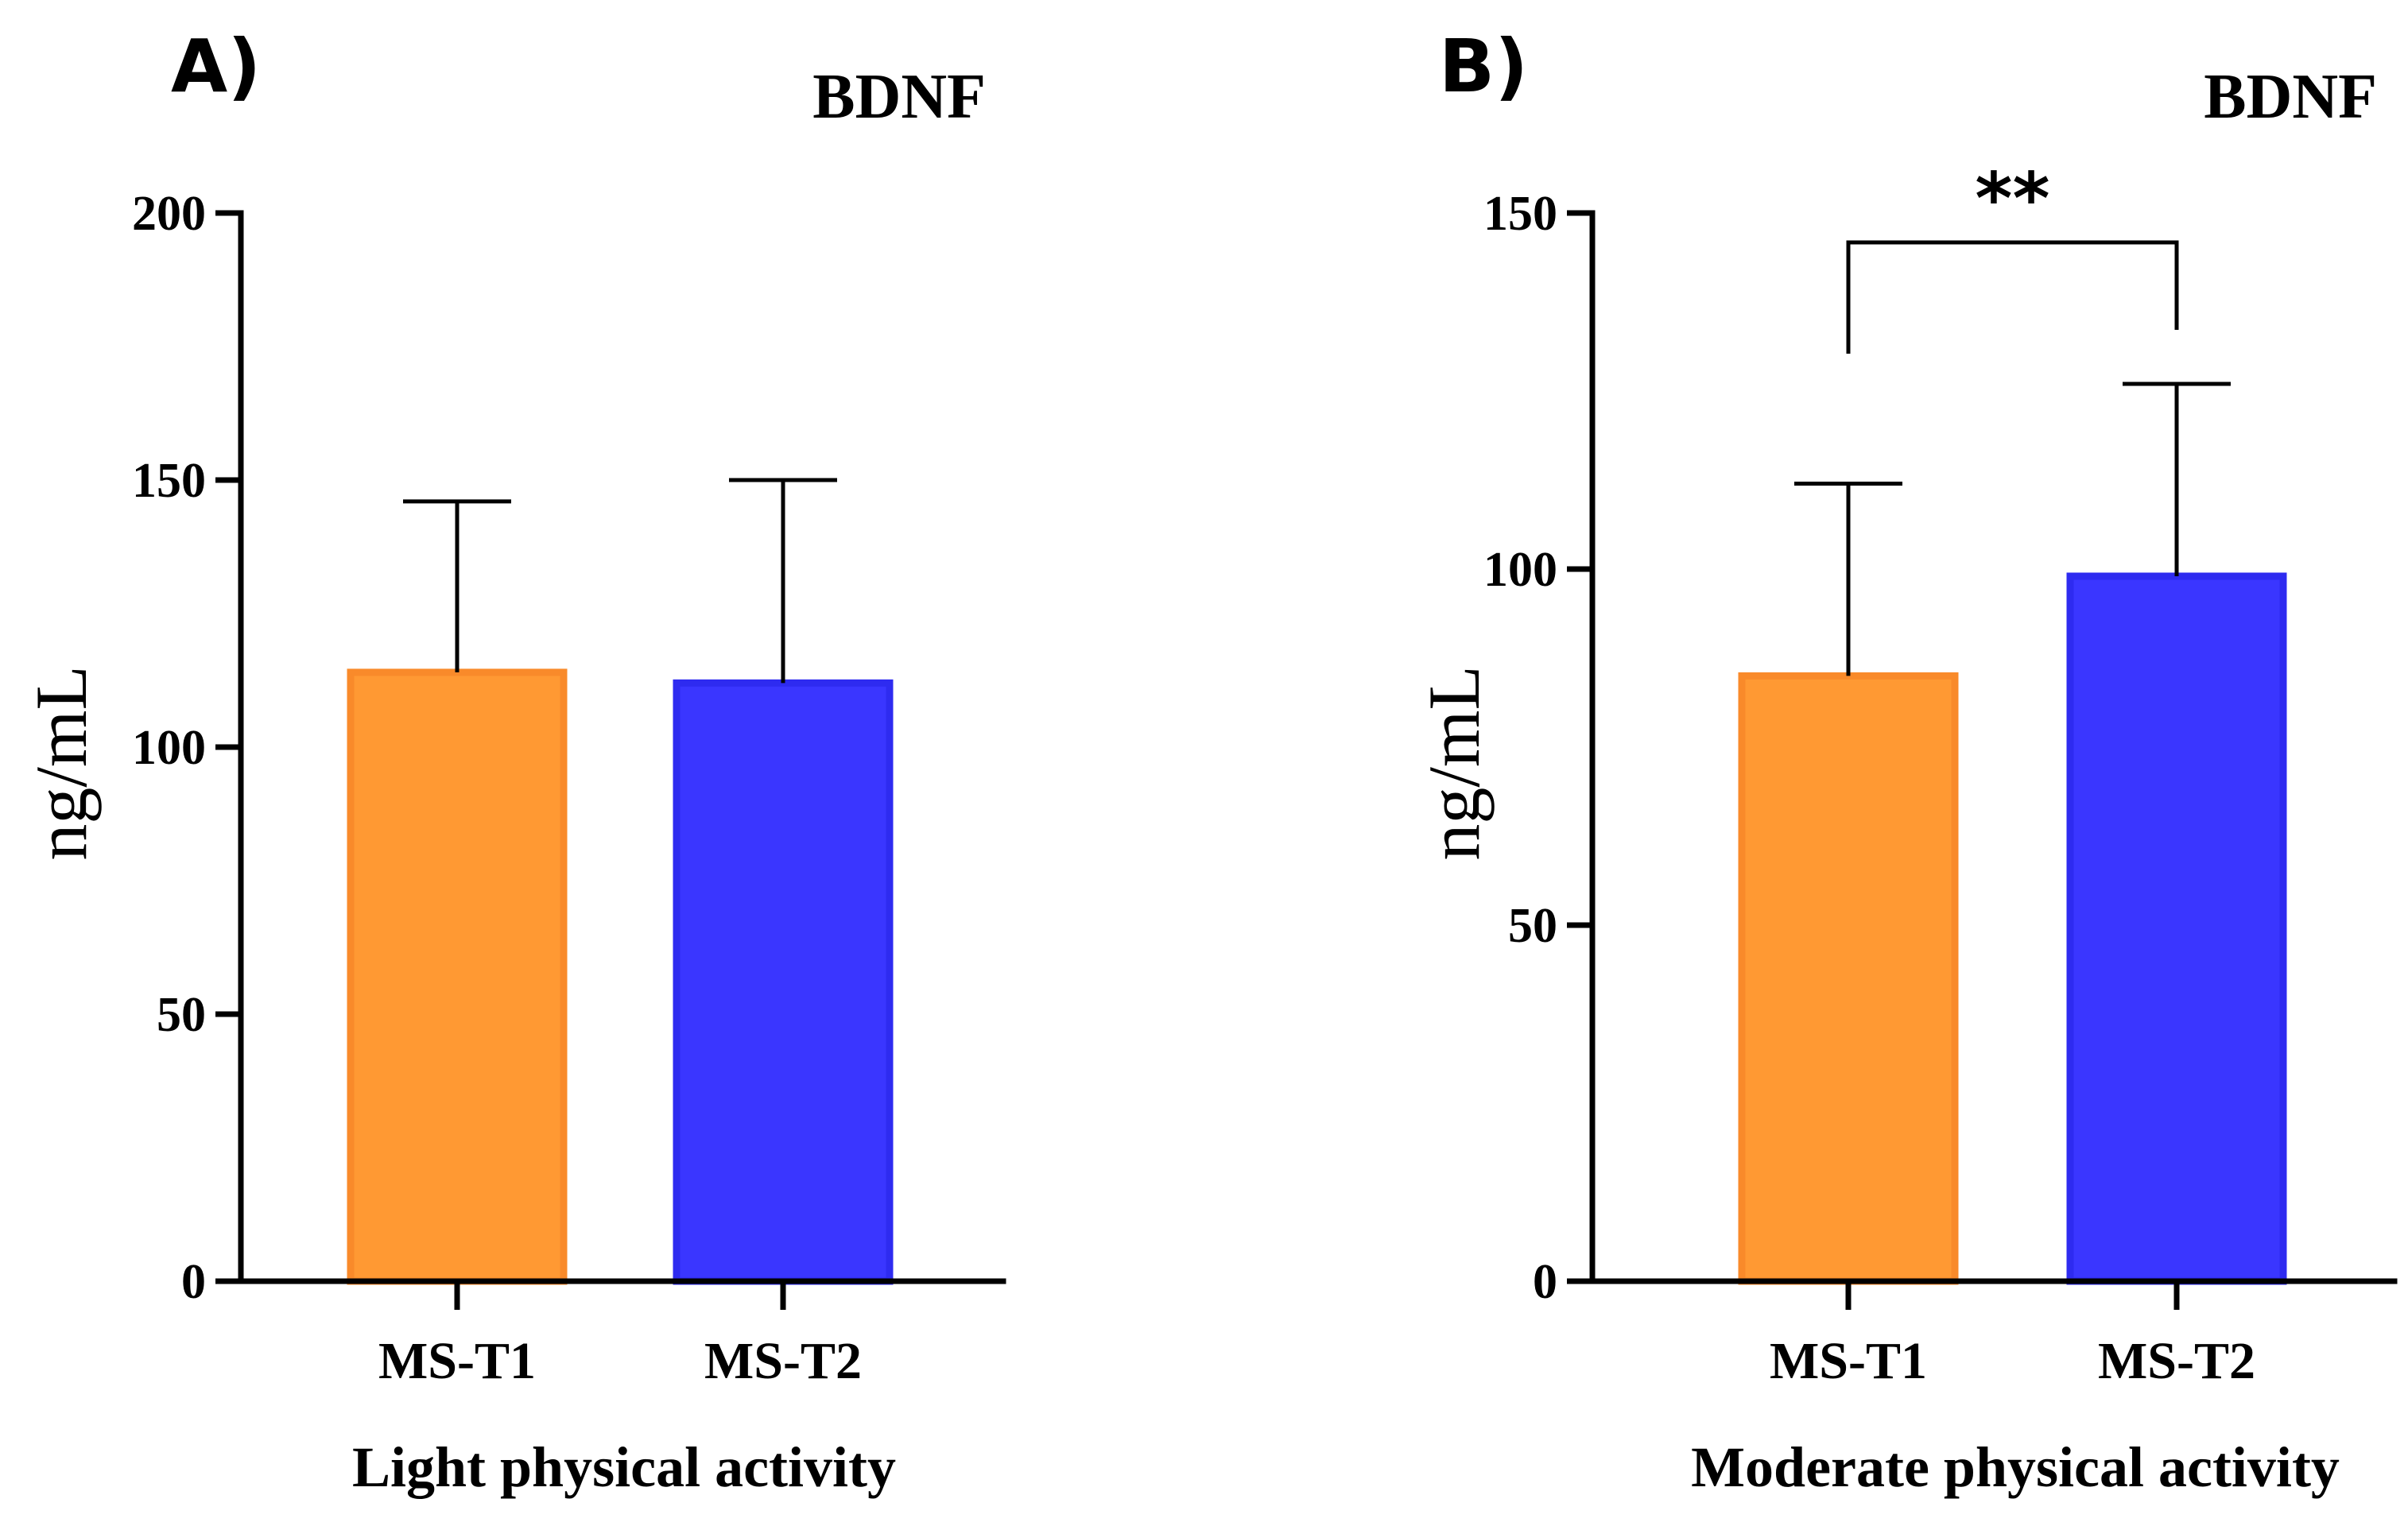 This screenshot has height=1526, width=2408. What do you see at coordinates (2013, 297) in the screenshot?
I see `panel-b-significance-bracket` at bounding box center [2013, 297].